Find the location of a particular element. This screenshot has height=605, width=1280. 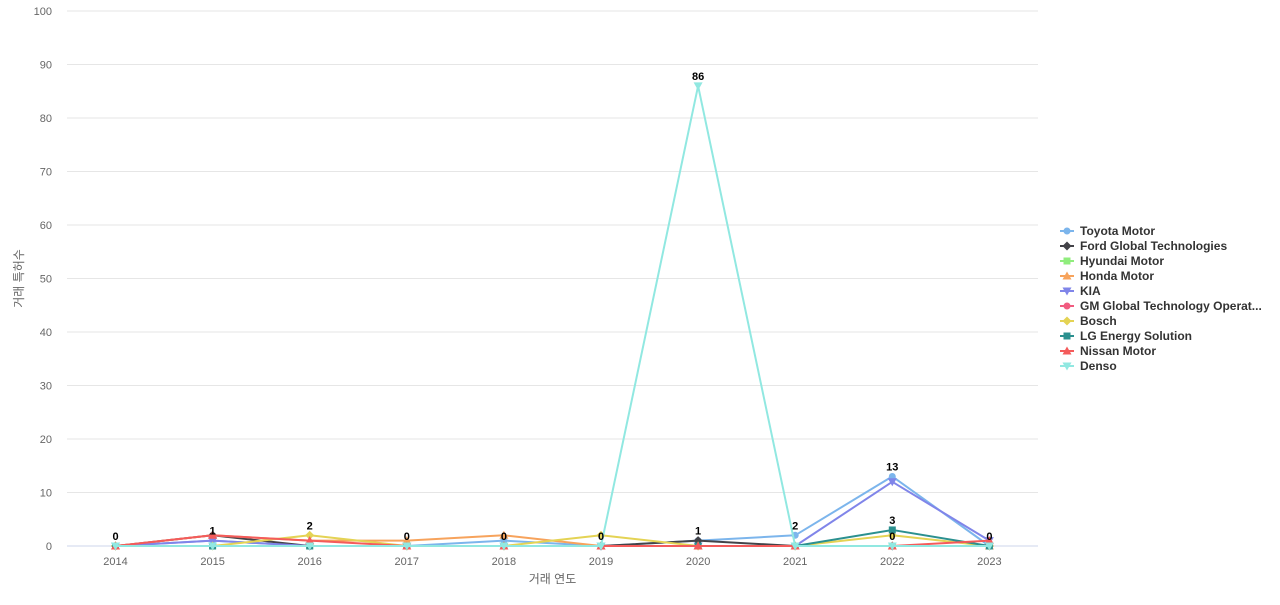

y-tick-label: 30 is located at coordinates (46, 387).